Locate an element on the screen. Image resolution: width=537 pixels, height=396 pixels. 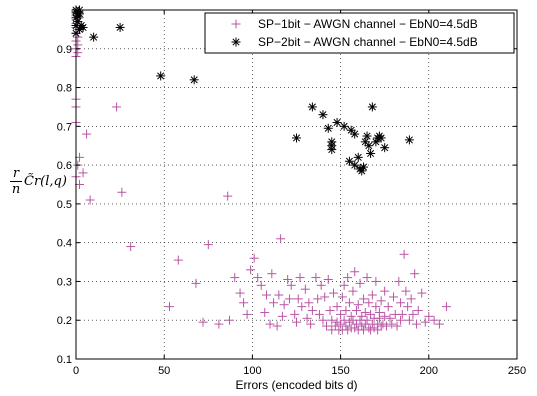
y-tick-label: 0.6 is located at coordinates (64, 166).